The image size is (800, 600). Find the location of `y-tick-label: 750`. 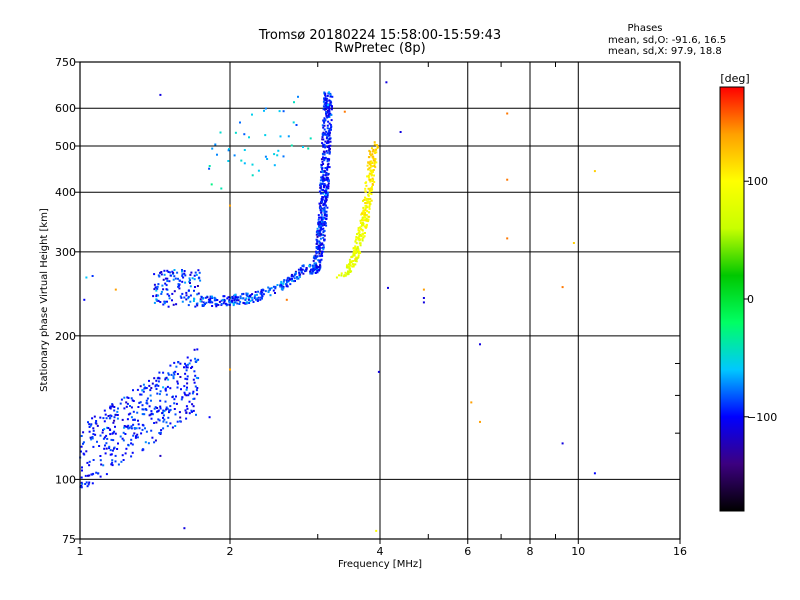

y-tick-label: 750 is located at coordinates (65, 62).